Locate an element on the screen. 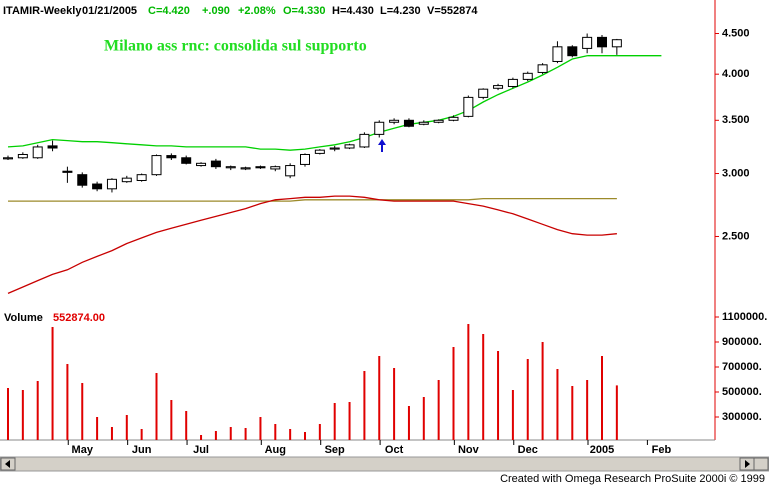  y-tick-label: 1100000. is located at coordinates (744, 317).